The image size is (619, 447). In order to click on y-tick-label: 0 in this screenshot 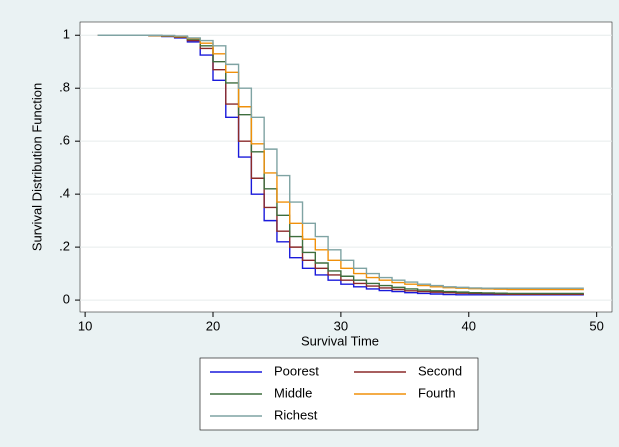, I will do `click(66, 299)`.